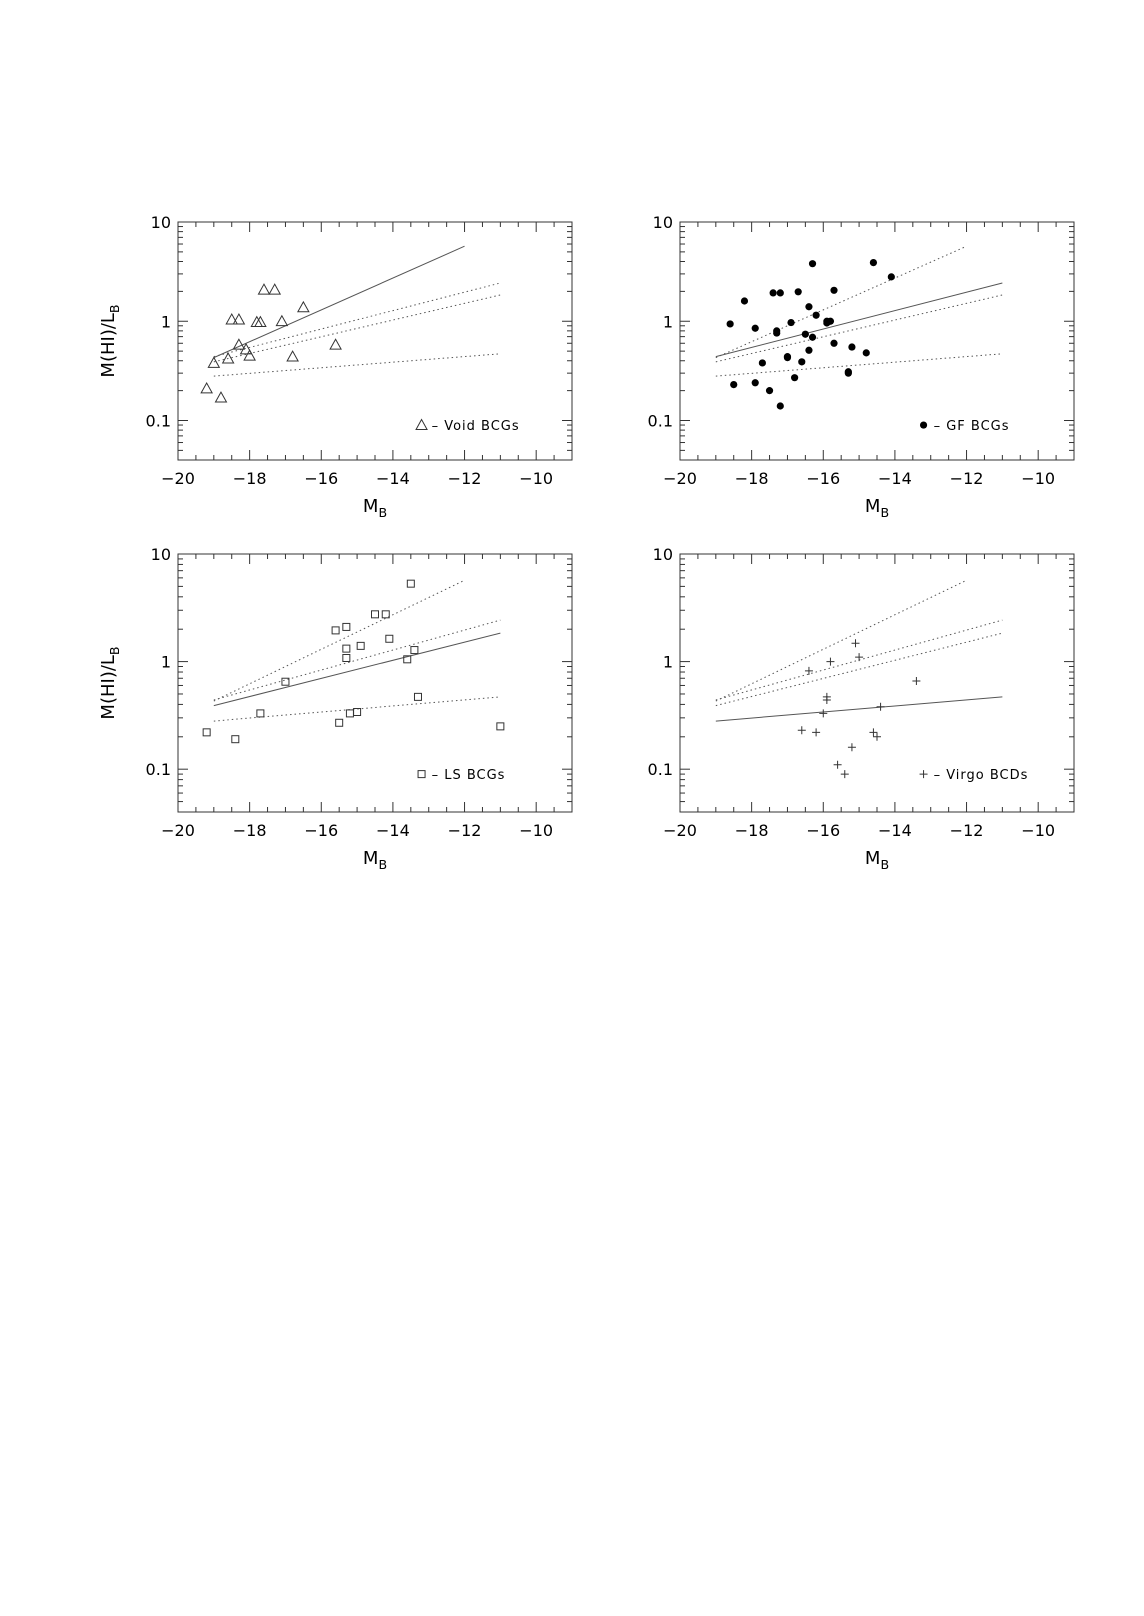 This screenshot has width=1144, height=1616. I want to click on y-axis-label: M(HI)/LB, so click(110, 340).